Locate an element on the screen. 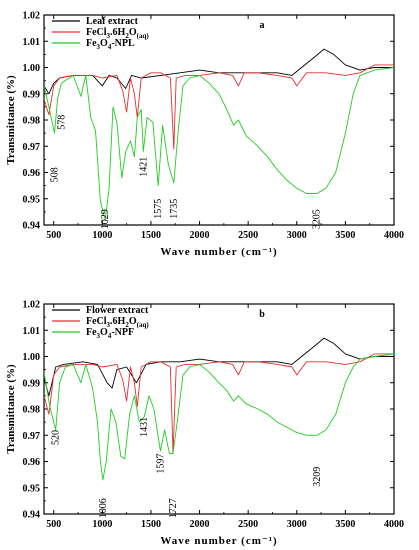 The width and height of the screenshot is (419, 550). legend-label-1: Flower extract is located at coordinates (117, 310).